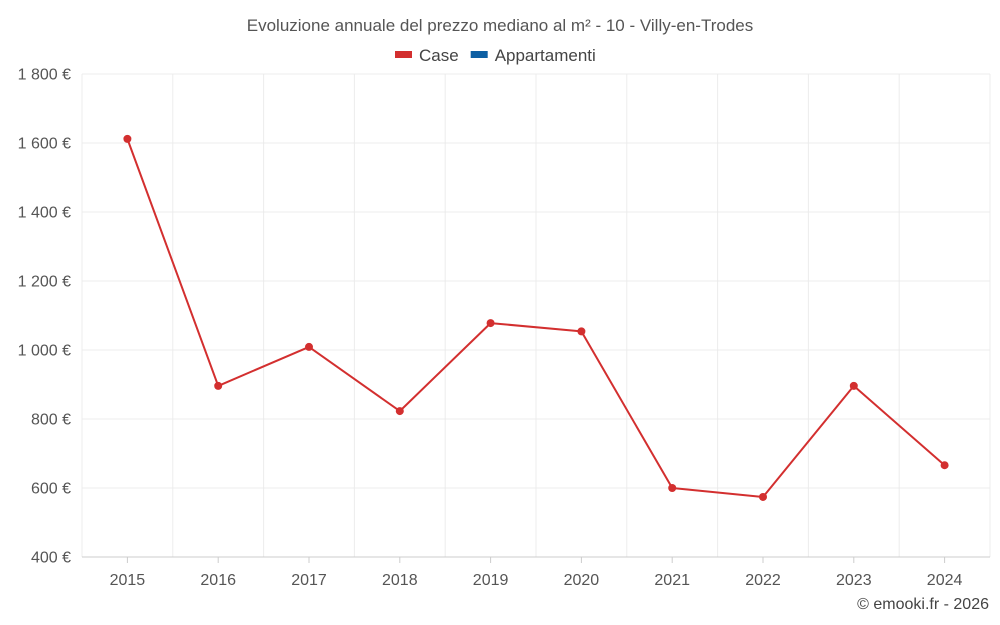 The width and height of the screenshot is (1000, 625). What do you see at coordinates (945, 580) in the screenshot?
I see `x-tick-label: 2024` at bounding box center [945, 580].